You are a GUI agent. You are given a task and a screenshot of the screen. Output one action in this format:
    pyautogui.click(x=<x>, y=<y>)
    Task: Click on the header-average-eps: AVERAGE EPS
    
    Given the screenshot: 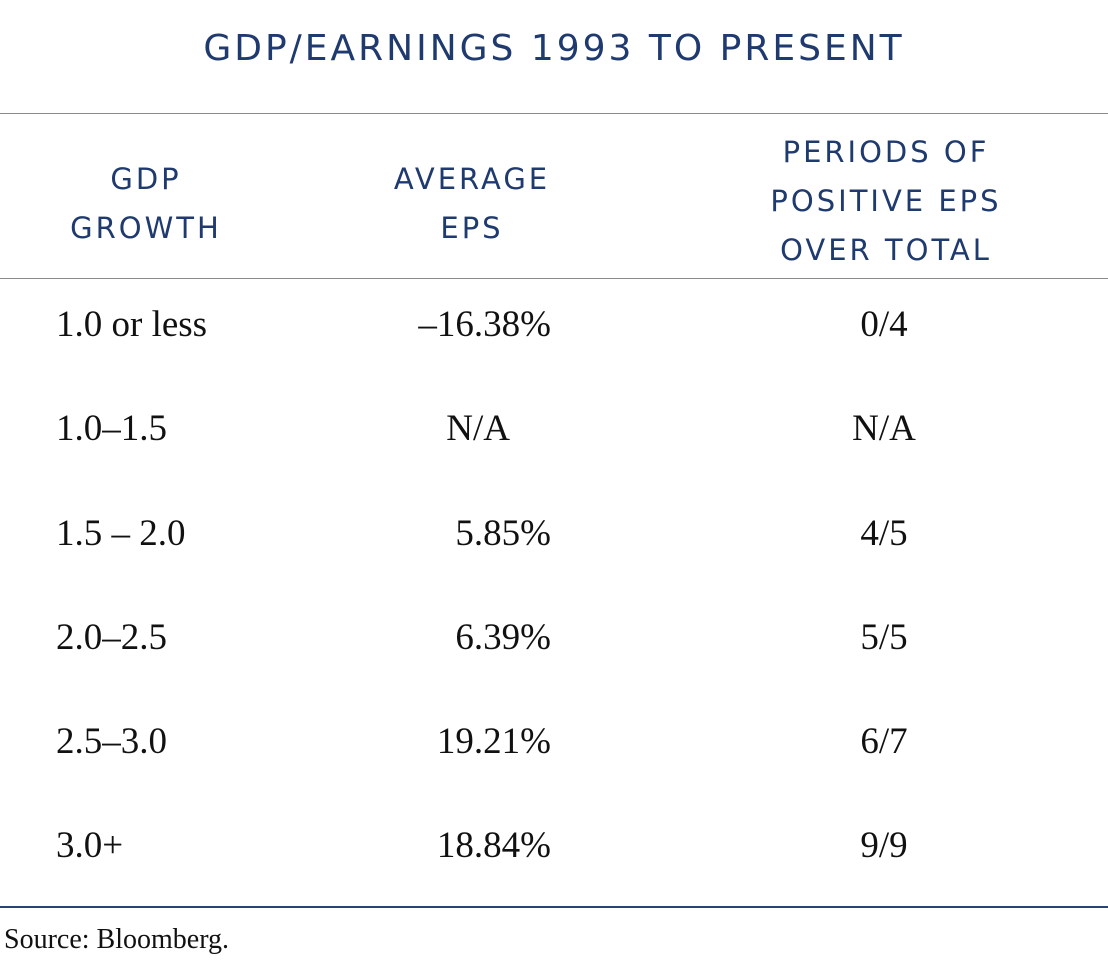 What is the action you would take?
    pyautogui.click(x=472, y=204)
    